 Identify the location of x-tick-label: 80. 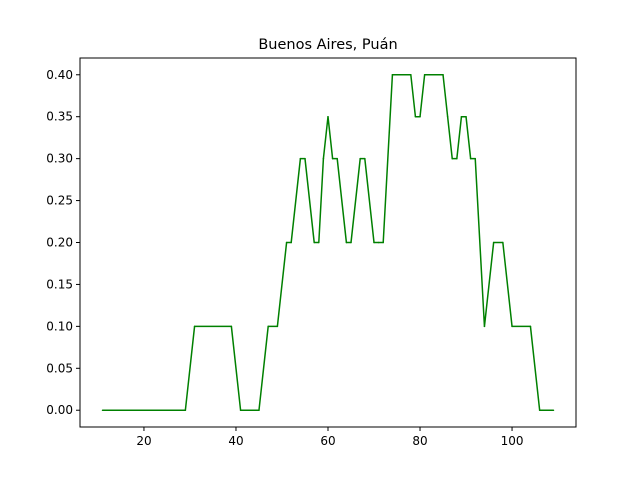
(419, 441).